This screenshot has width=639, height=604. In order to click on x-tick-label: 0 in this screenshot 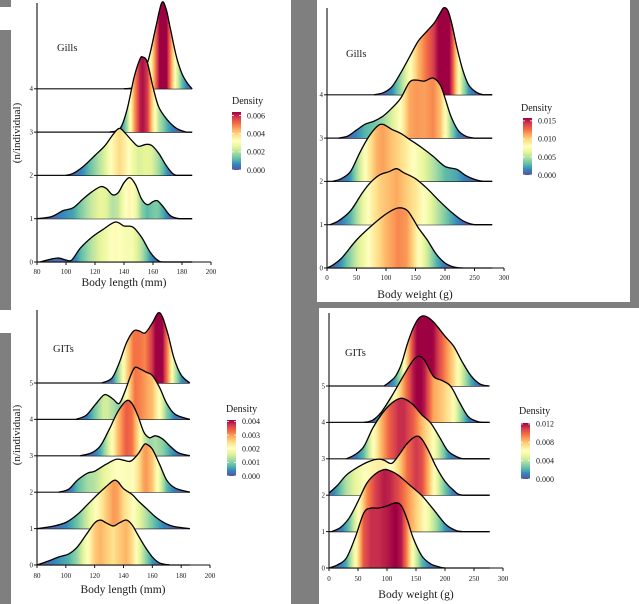, I will do `click(327, 278)`.